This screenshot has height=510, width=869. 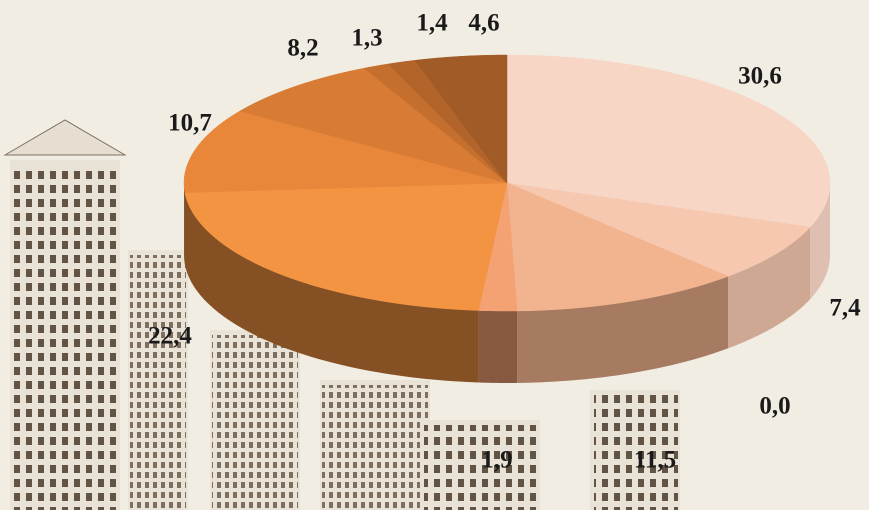 What do you see at coordinates (302, 48) in the screenshot?
I see `data-label: 8,2` at bounding box center [302, 48].